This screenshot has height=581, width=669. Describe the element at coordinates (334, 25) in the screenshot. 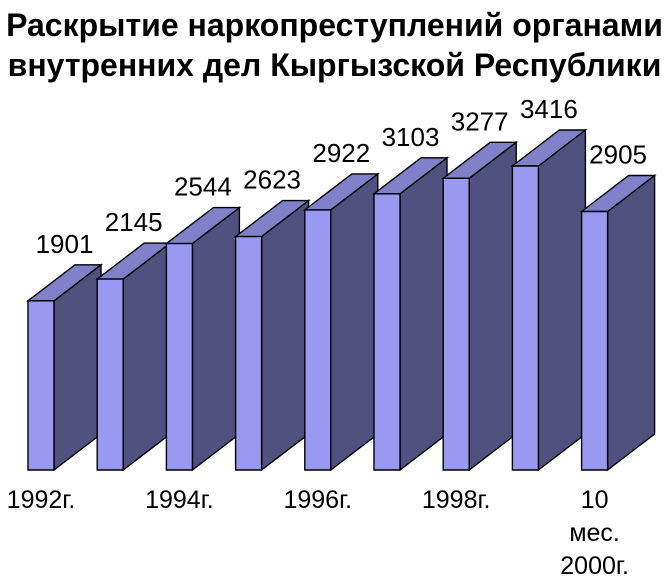

I see `chart-title-line1: Раскрытие наркопреступлений органами` at that location.